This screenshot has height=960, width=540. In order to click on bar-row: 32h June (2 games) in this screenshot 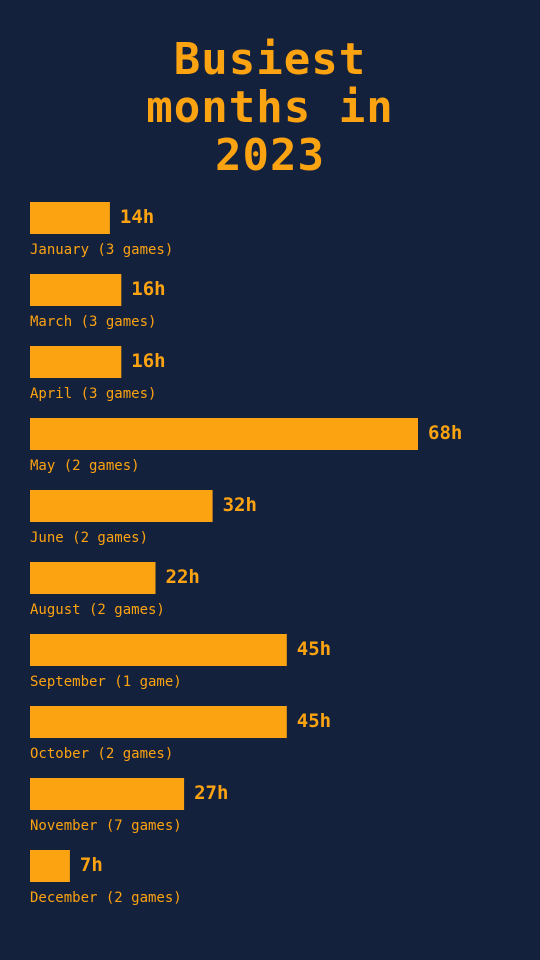, I will do `click(143, 518)`.